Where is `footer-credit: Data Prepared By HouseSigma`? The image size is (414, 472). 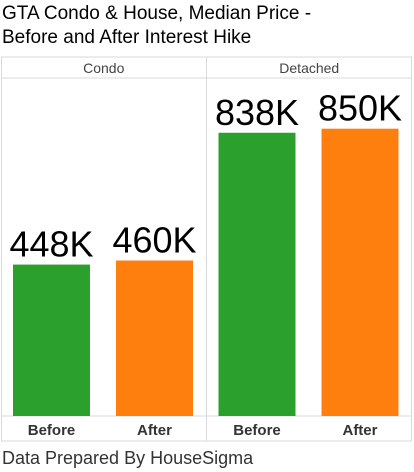
footer-credit: Data Prepared By HouseSigma is located at coordinates (128, 458).